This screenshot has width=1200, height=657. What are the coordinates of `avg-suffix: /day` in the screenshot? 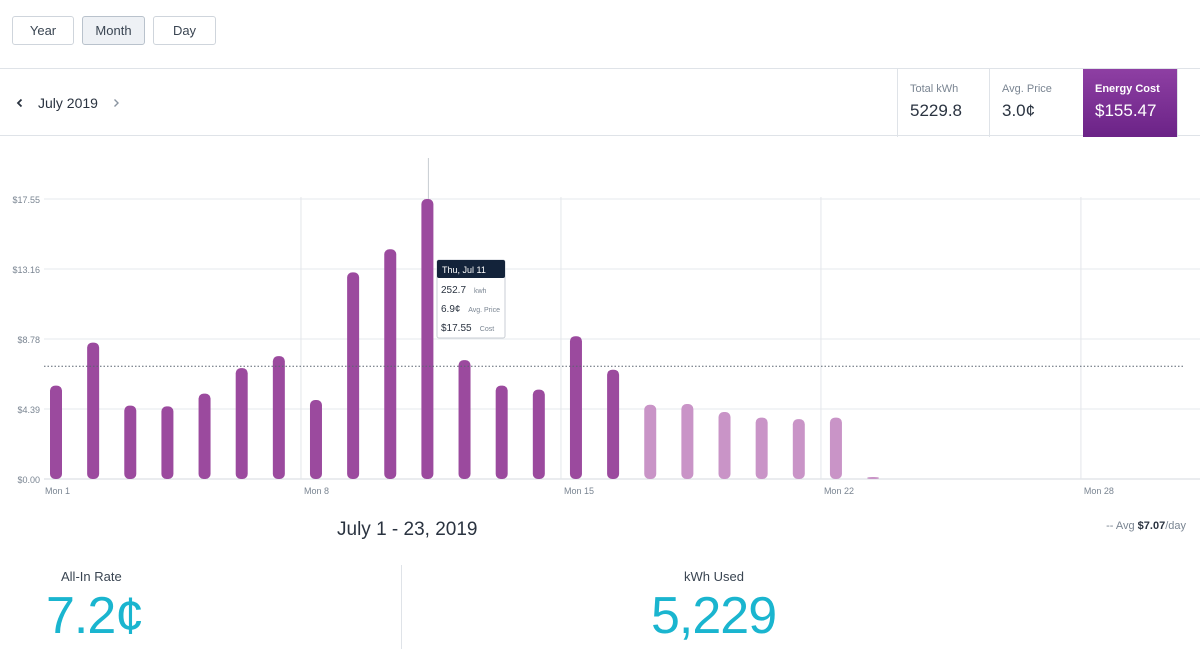 It's located at (1175, 526).